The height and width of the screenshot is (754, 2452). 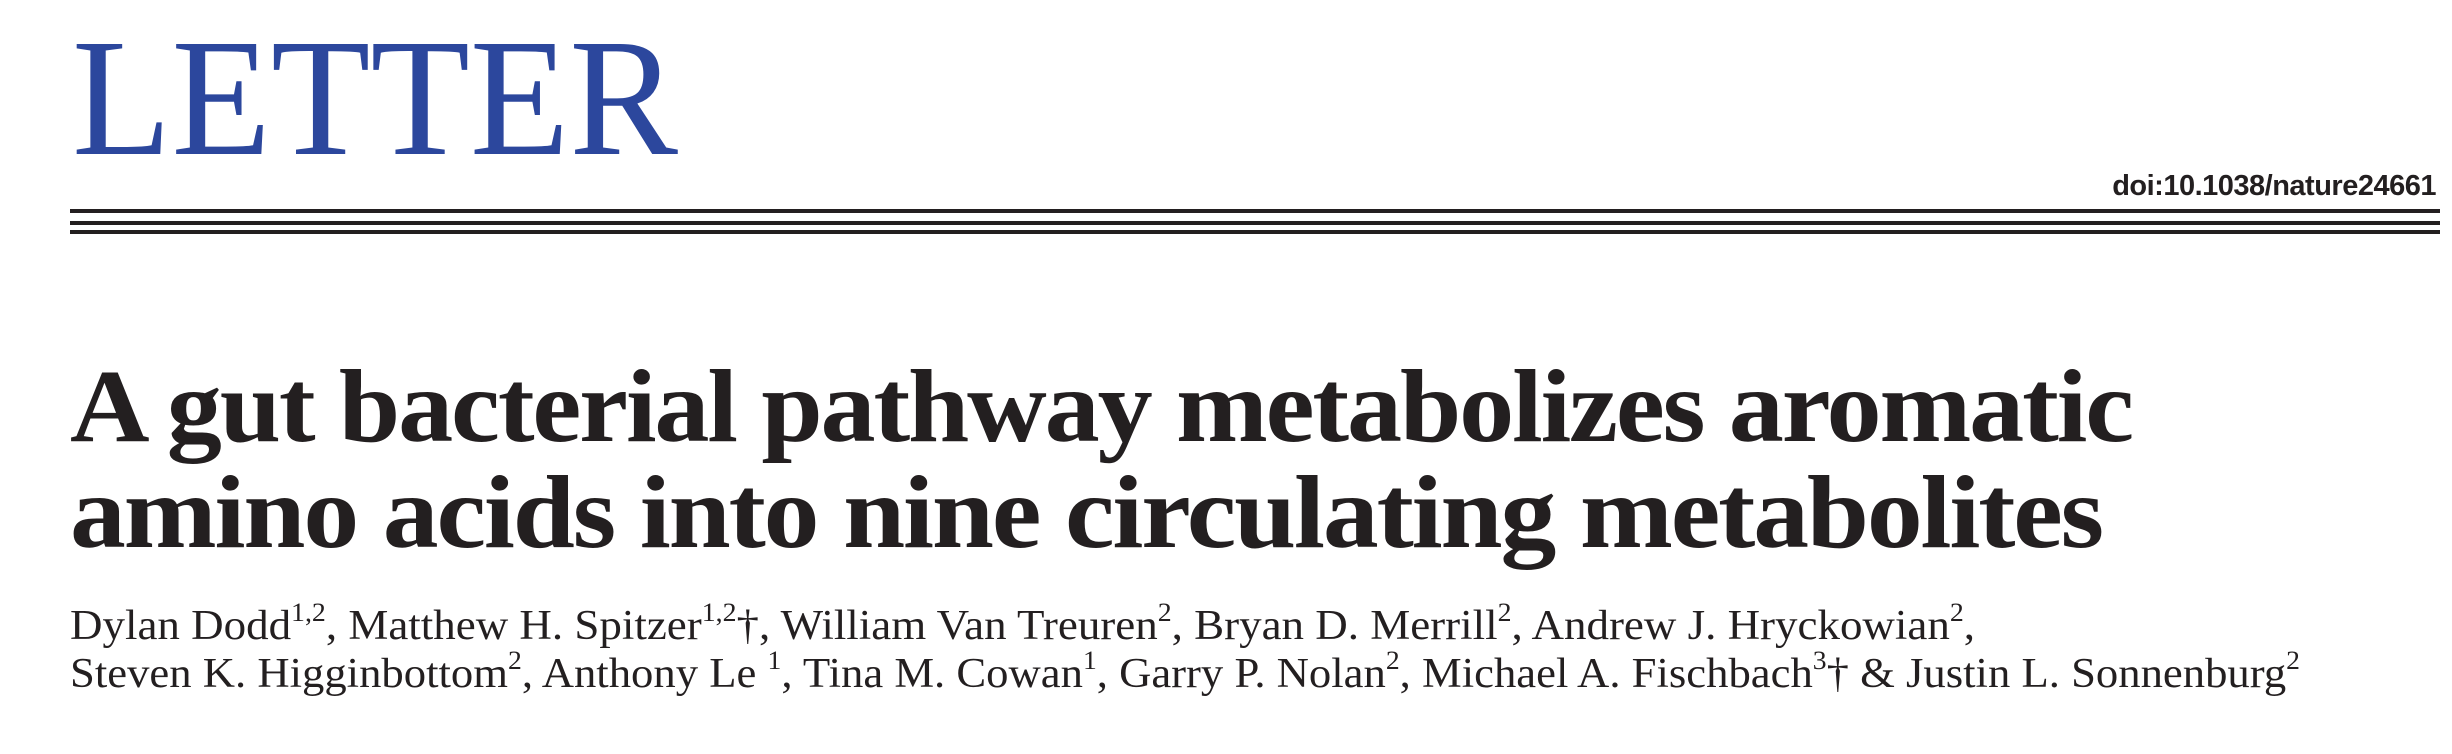 What do you see at coordinates (2274, 186) in the screenshot?
I see `doi: doi:10.1038/nature24661` at bounding box center [2274, 186].